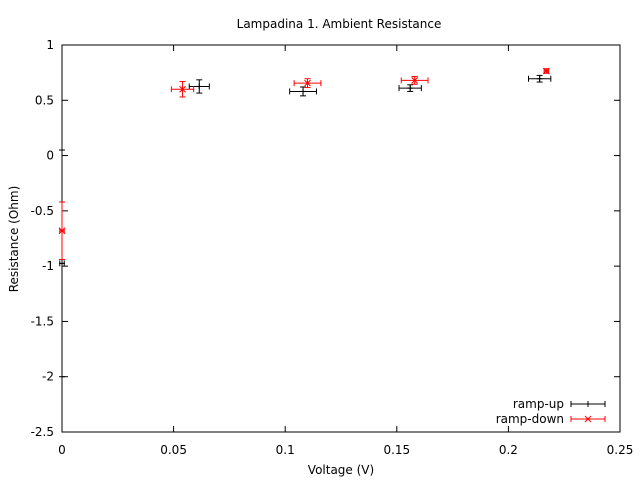  I want to click on chart-title: Lampadina 1. Ambient Resistance, so click(339, 24).